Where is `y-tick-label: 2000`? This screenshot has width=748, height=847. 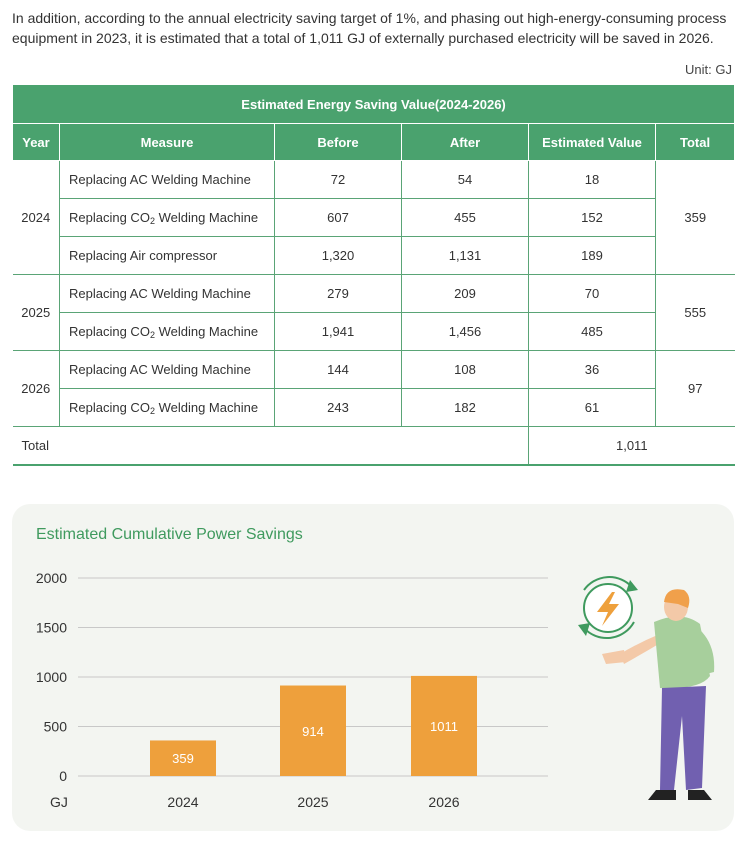 y-tick-label: 2000 is located at coordinates (51, 578).